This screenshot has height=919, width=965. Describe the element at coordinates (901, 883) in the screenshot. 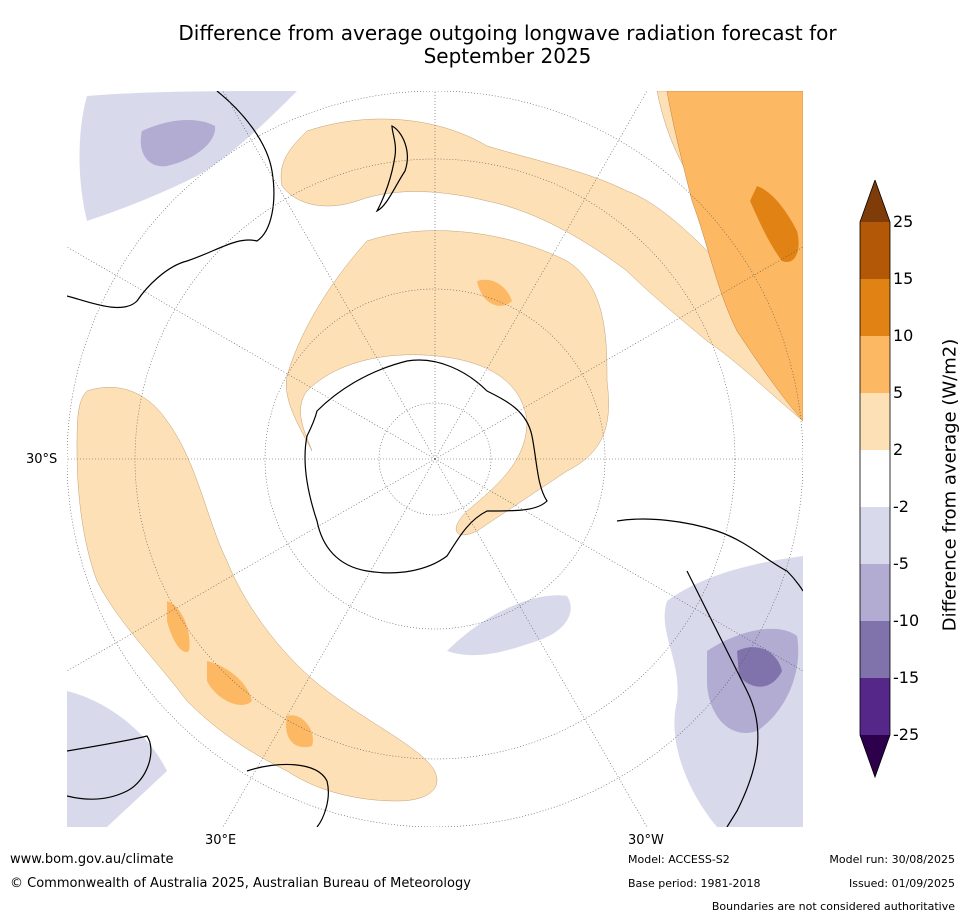

I see `issued-text: Issued: 01/09/2025` at that location.